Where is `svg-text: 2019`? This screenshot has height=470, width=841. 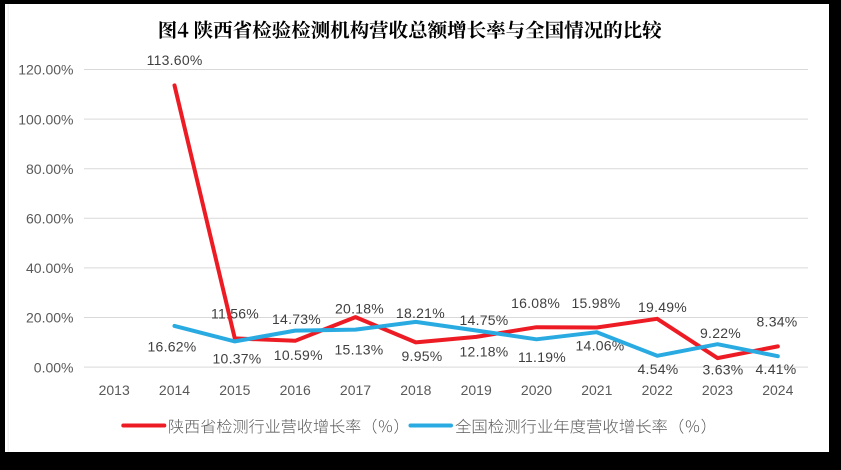
svg-text: 2019 is located at coordinates (476, 390).